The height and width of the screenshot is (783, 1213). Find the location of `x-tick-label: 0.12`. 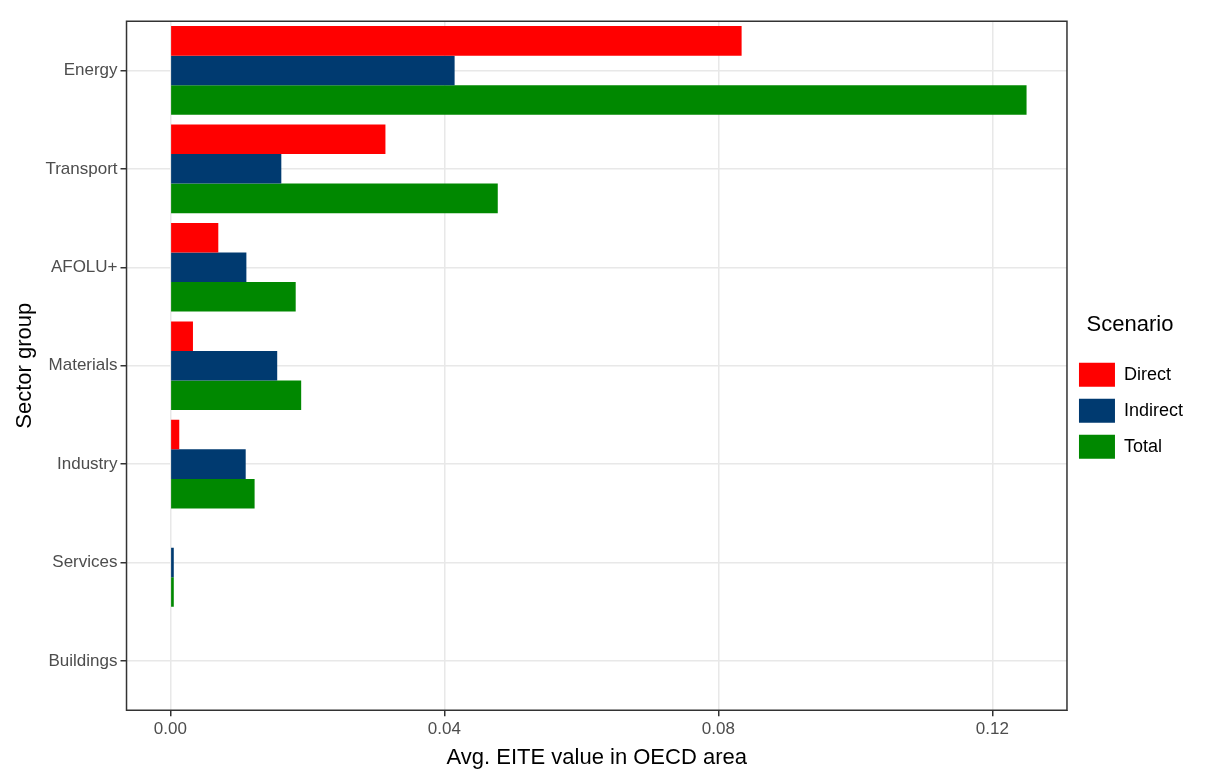

x-tick-label: 0.12 is located at coordinates (992, 729).